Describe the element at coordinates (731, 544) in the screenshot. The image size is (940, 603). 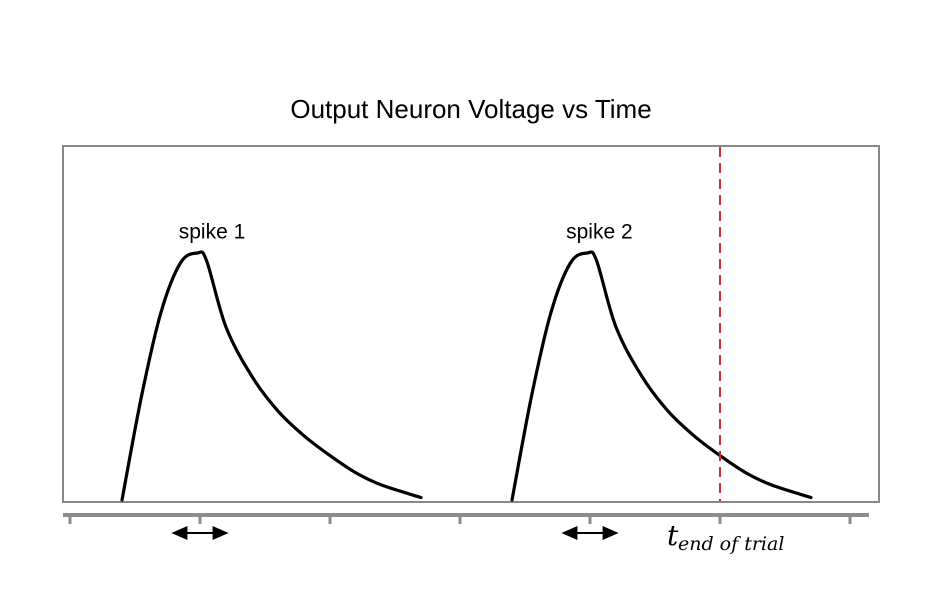
I see `tend-label-subscript: end of trial` at that location.